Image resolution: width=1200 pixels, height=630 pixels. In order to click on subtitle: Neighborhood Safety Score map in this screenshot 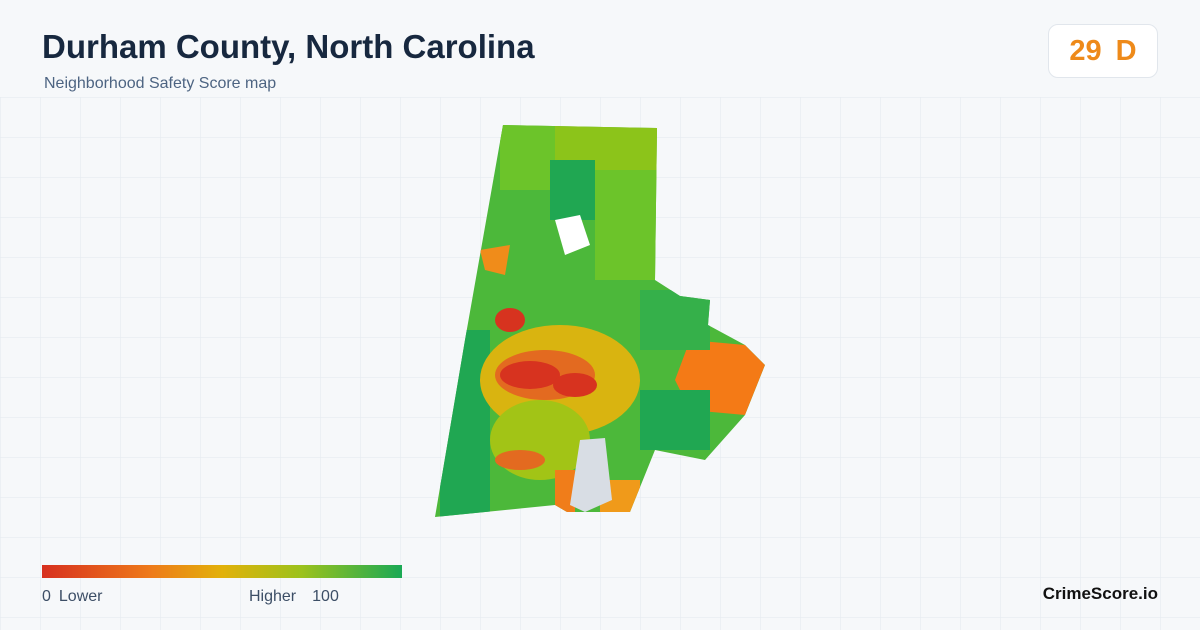, I will do `click(160, 83)`.